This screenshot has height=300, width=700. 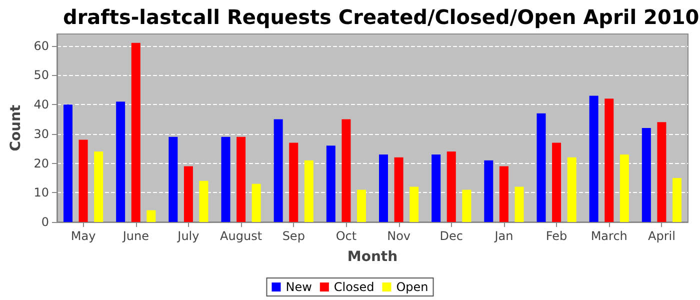 What do you see at coordinates (299, 287) in the screenshot?
I see `legend-label: New` at bounding box center [299, 287].